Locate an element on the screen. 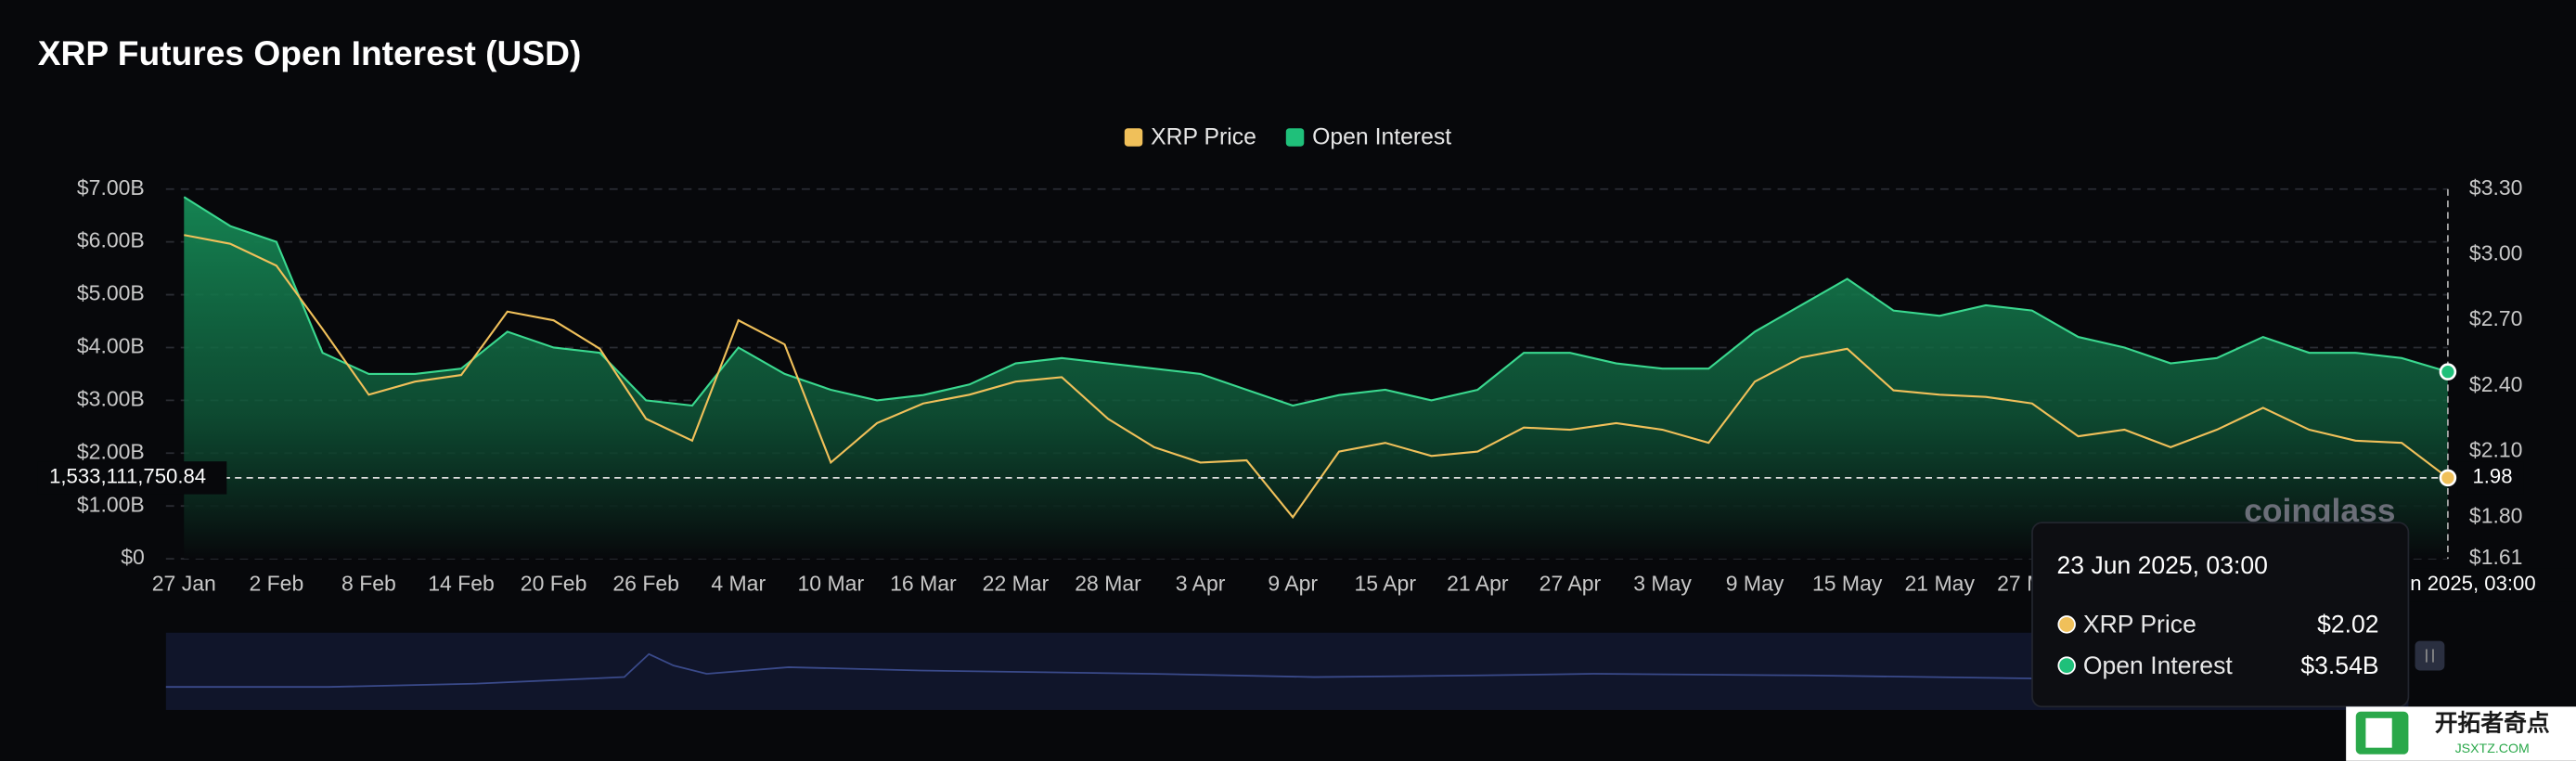 Image resolution: width=2576 pixels, height=761 pixels. logo-icon-inner is located at coordinates (2378, 733).